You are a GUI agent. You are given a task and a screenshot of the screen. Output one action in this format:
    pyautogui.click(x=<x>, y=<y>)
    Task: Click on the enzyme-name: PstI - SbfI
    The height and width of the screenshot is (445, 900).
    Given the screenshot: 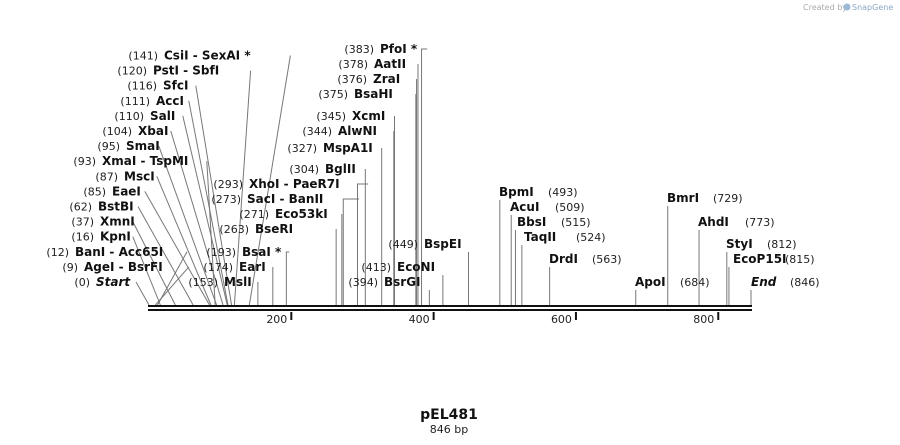 What is the action you would take?
    pyautogui.click(x=186, y=71)
    